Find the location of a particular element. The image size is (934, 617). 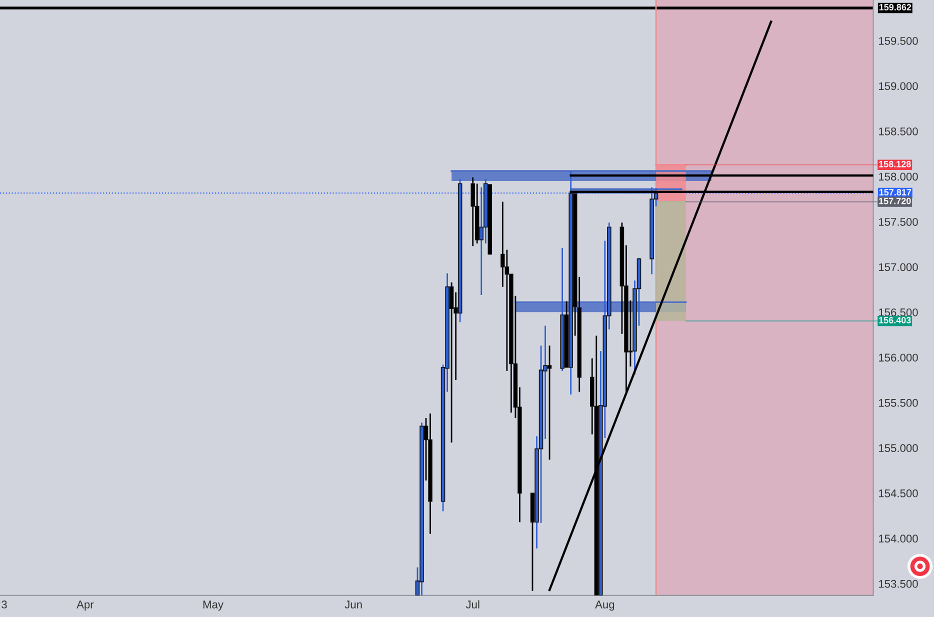

y-tick-label: 155.000 is located at coordinates (898, 448).